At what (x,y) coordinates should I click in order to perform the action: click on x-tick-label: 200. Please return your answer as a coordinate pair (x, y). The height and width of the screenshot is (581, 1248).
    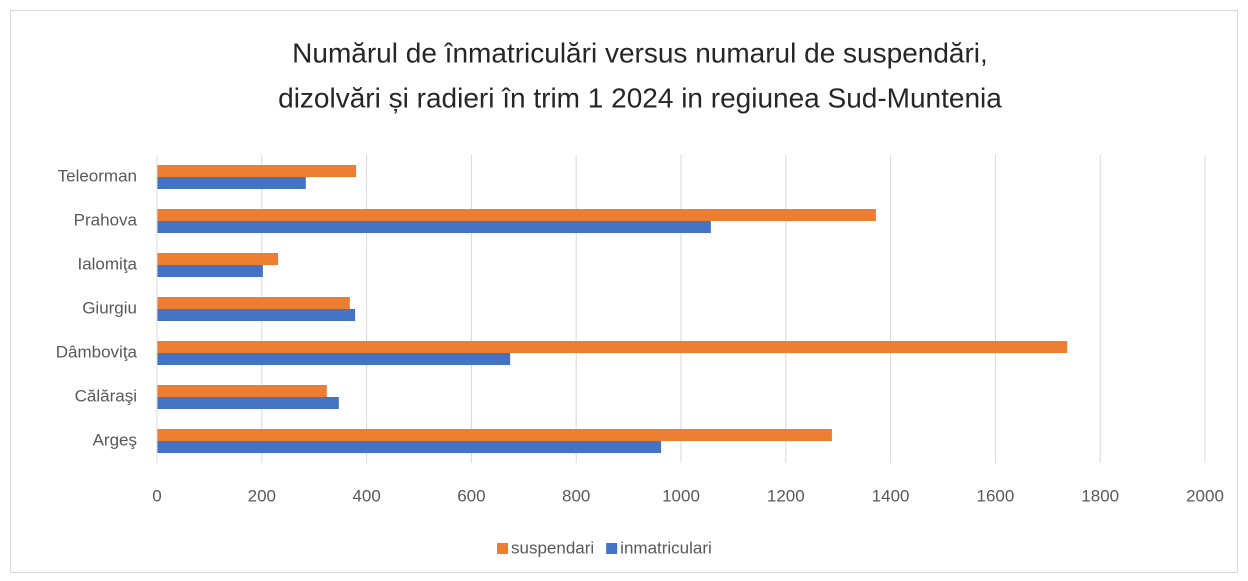
    Looking at the image, I should click on (262, 495).